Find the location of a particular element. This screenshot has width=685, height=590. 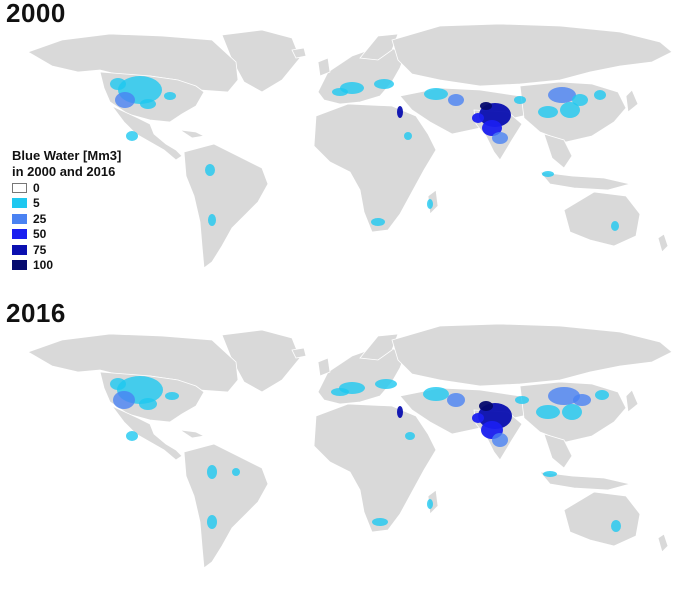

legend-label: 75 is located at coordinates (40, 249).